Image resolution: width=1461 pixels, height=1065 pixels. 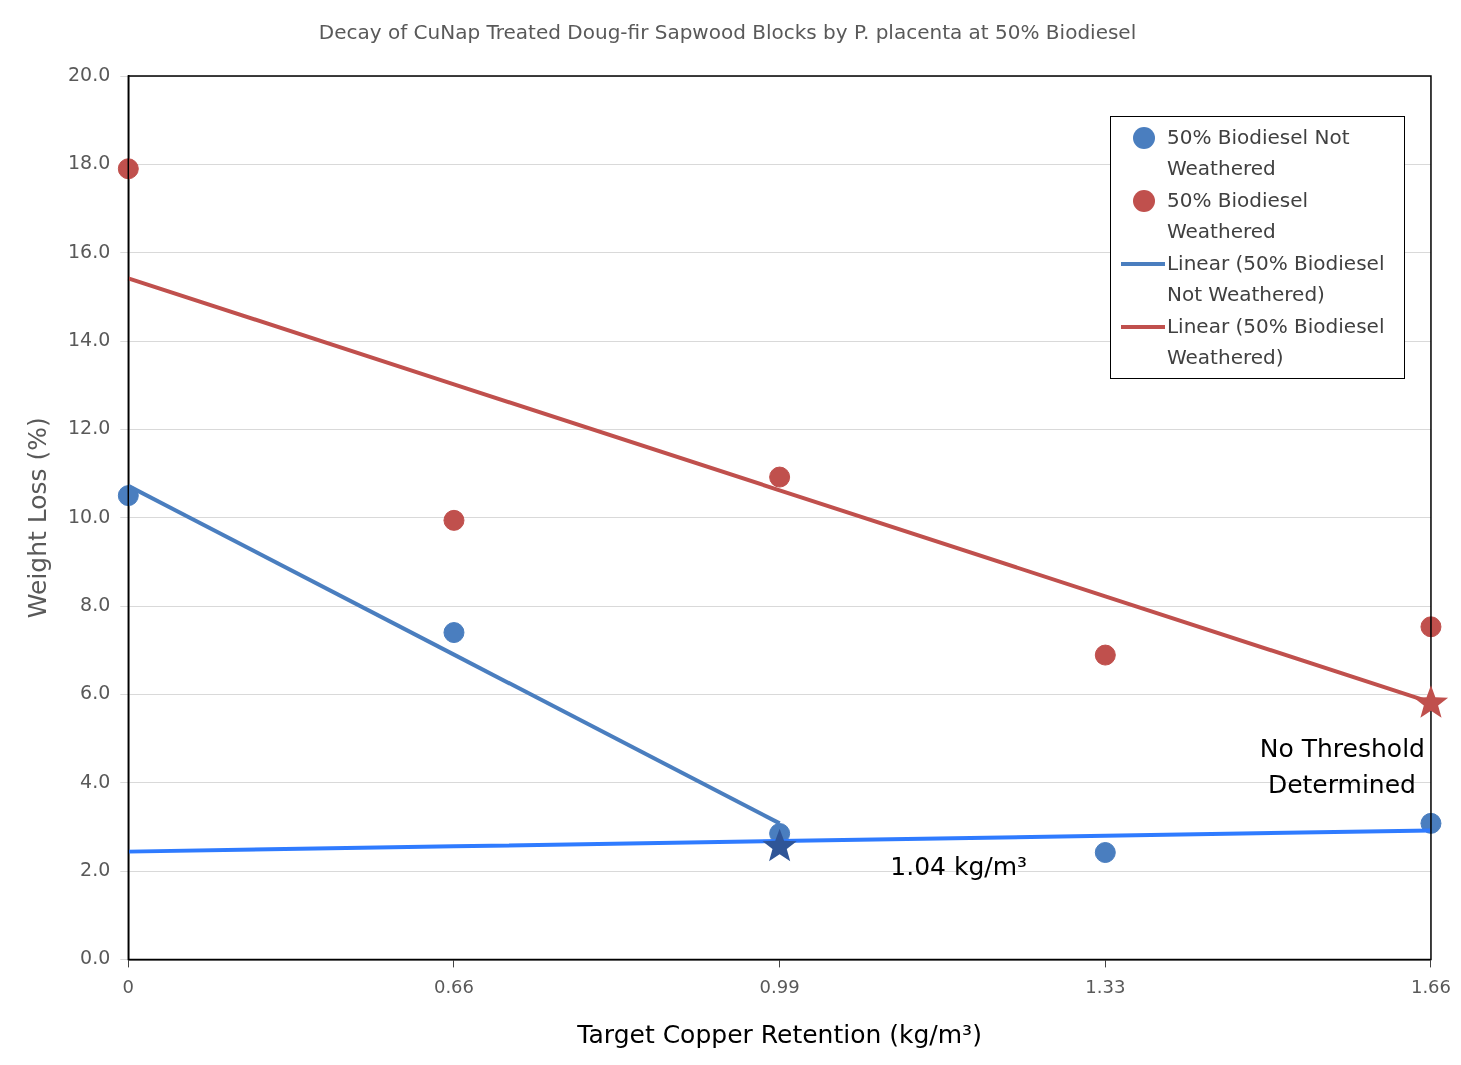 I want to click on legend-label: 50% Biodiesel Not Weathered, so click(x=1258, y=153).